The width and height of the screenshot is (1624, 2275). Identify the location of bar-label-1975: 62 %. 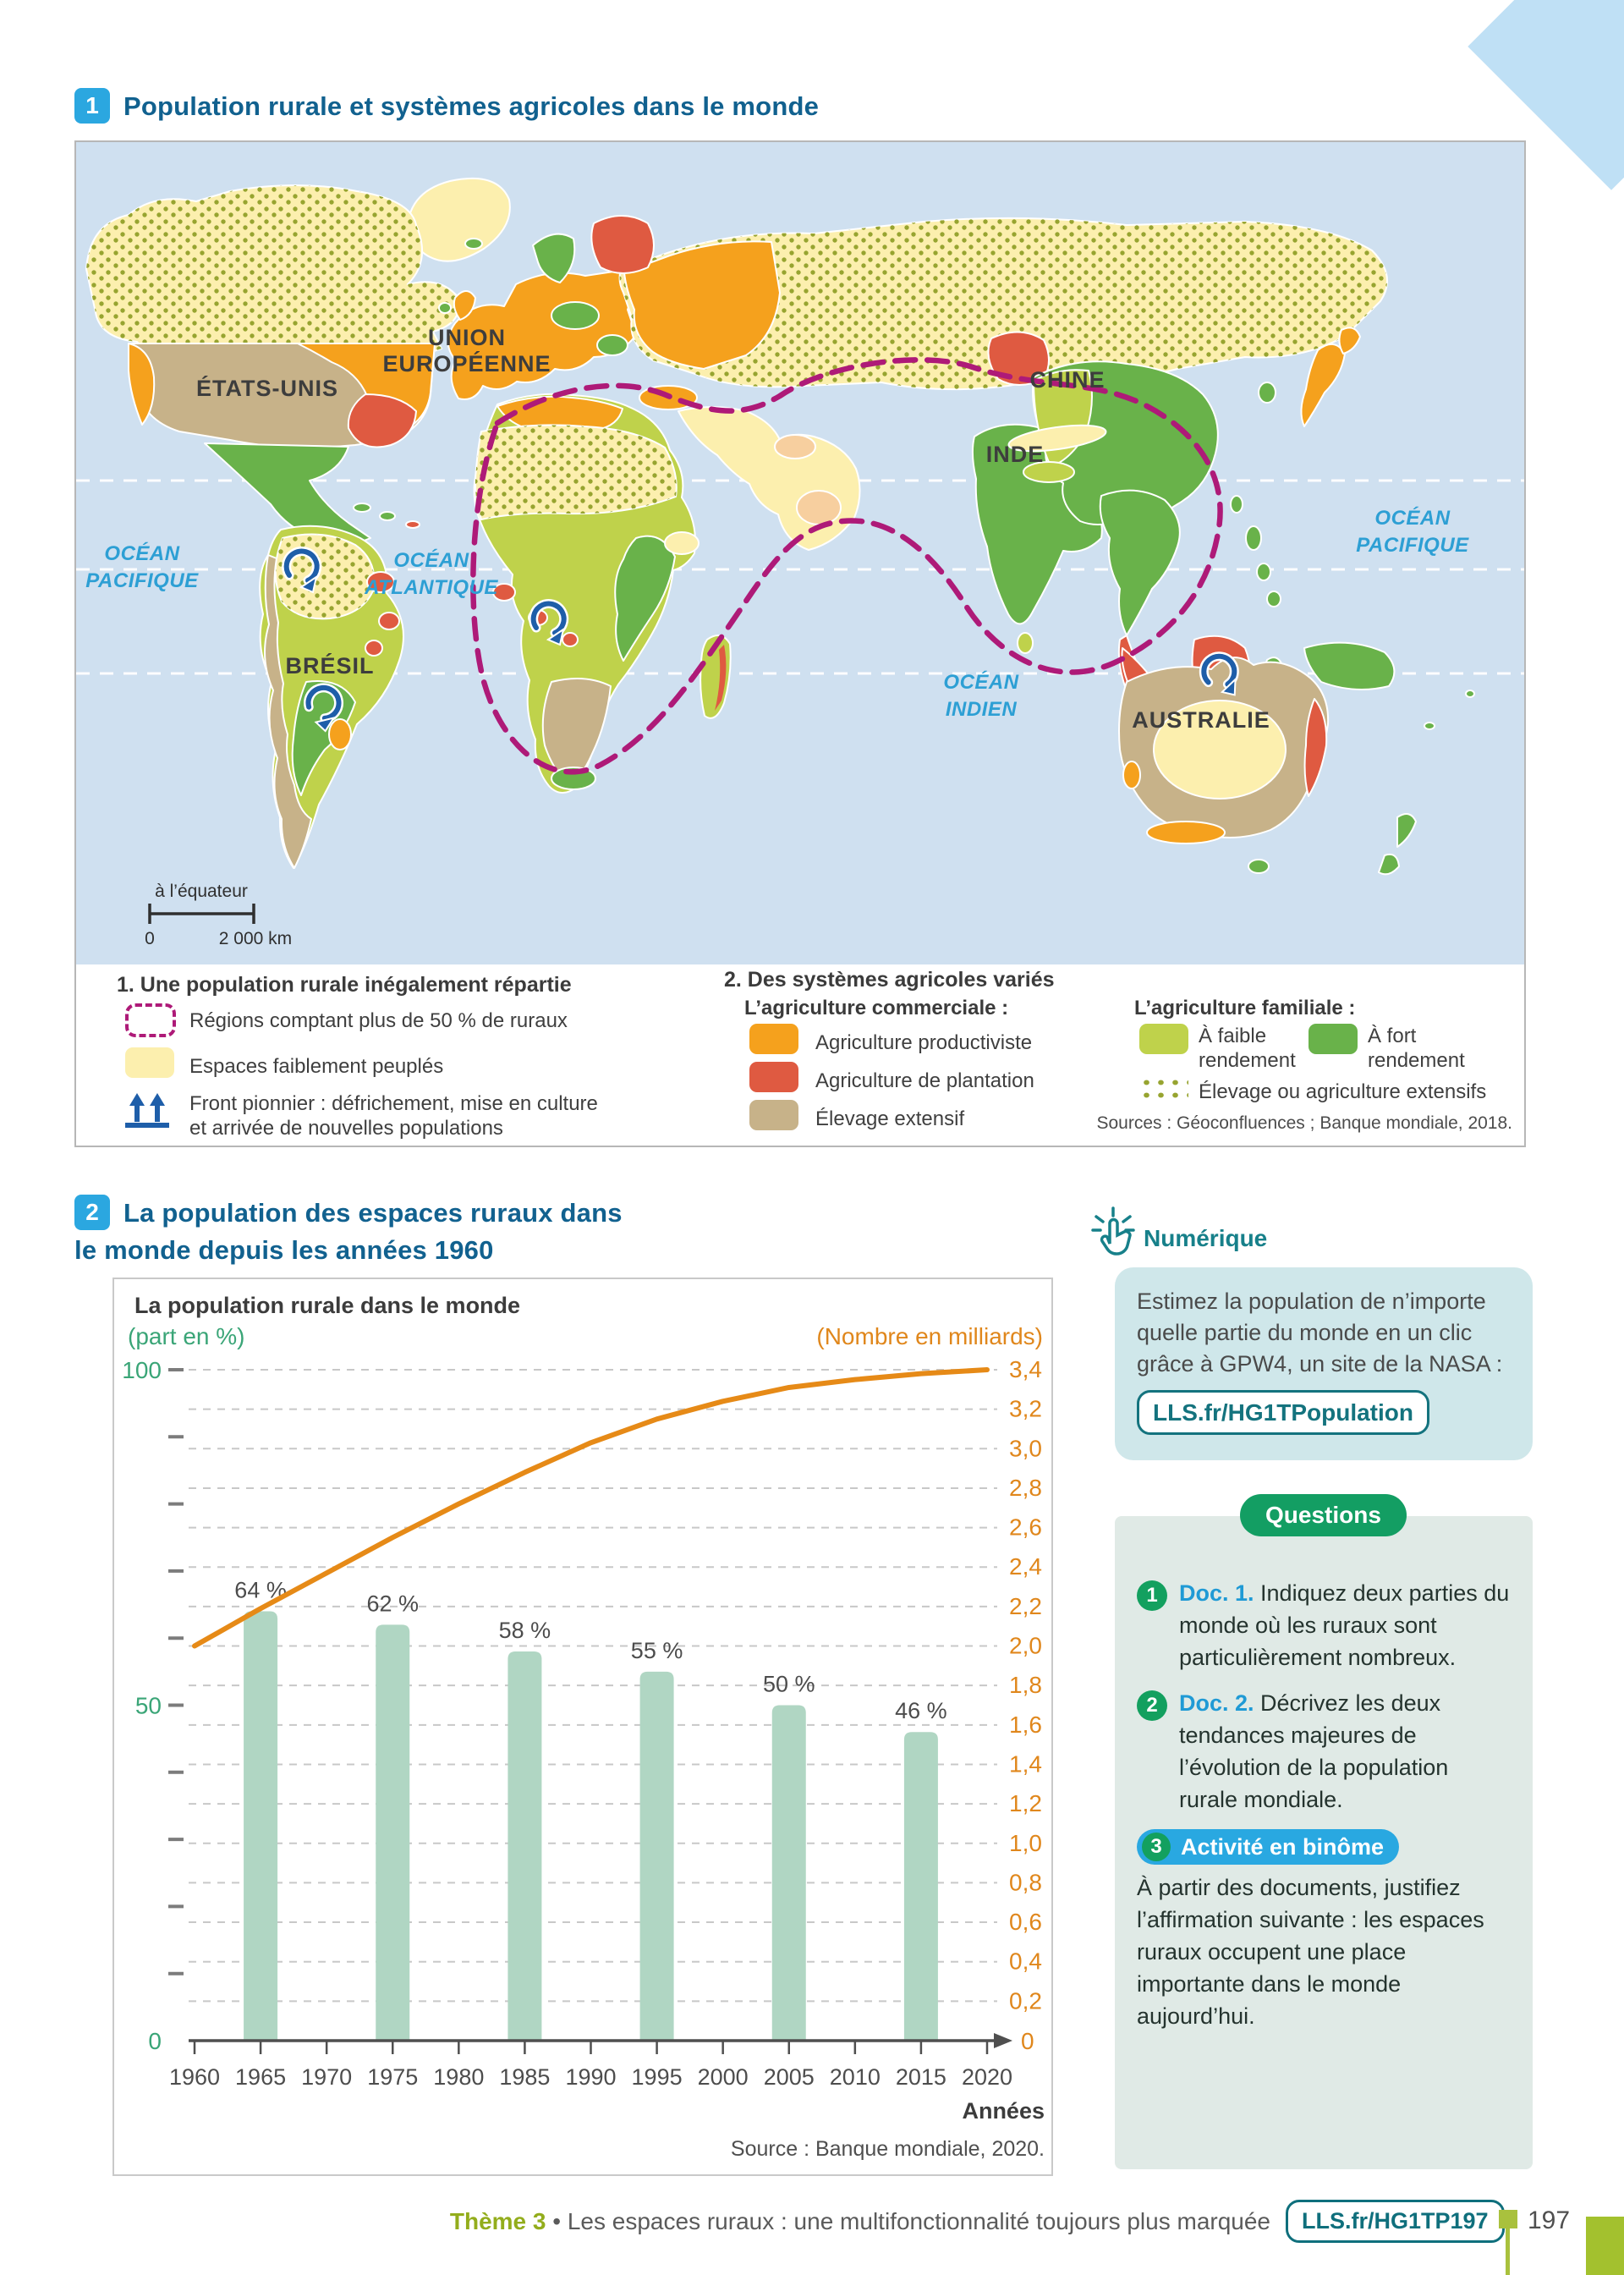
(393, 1603).